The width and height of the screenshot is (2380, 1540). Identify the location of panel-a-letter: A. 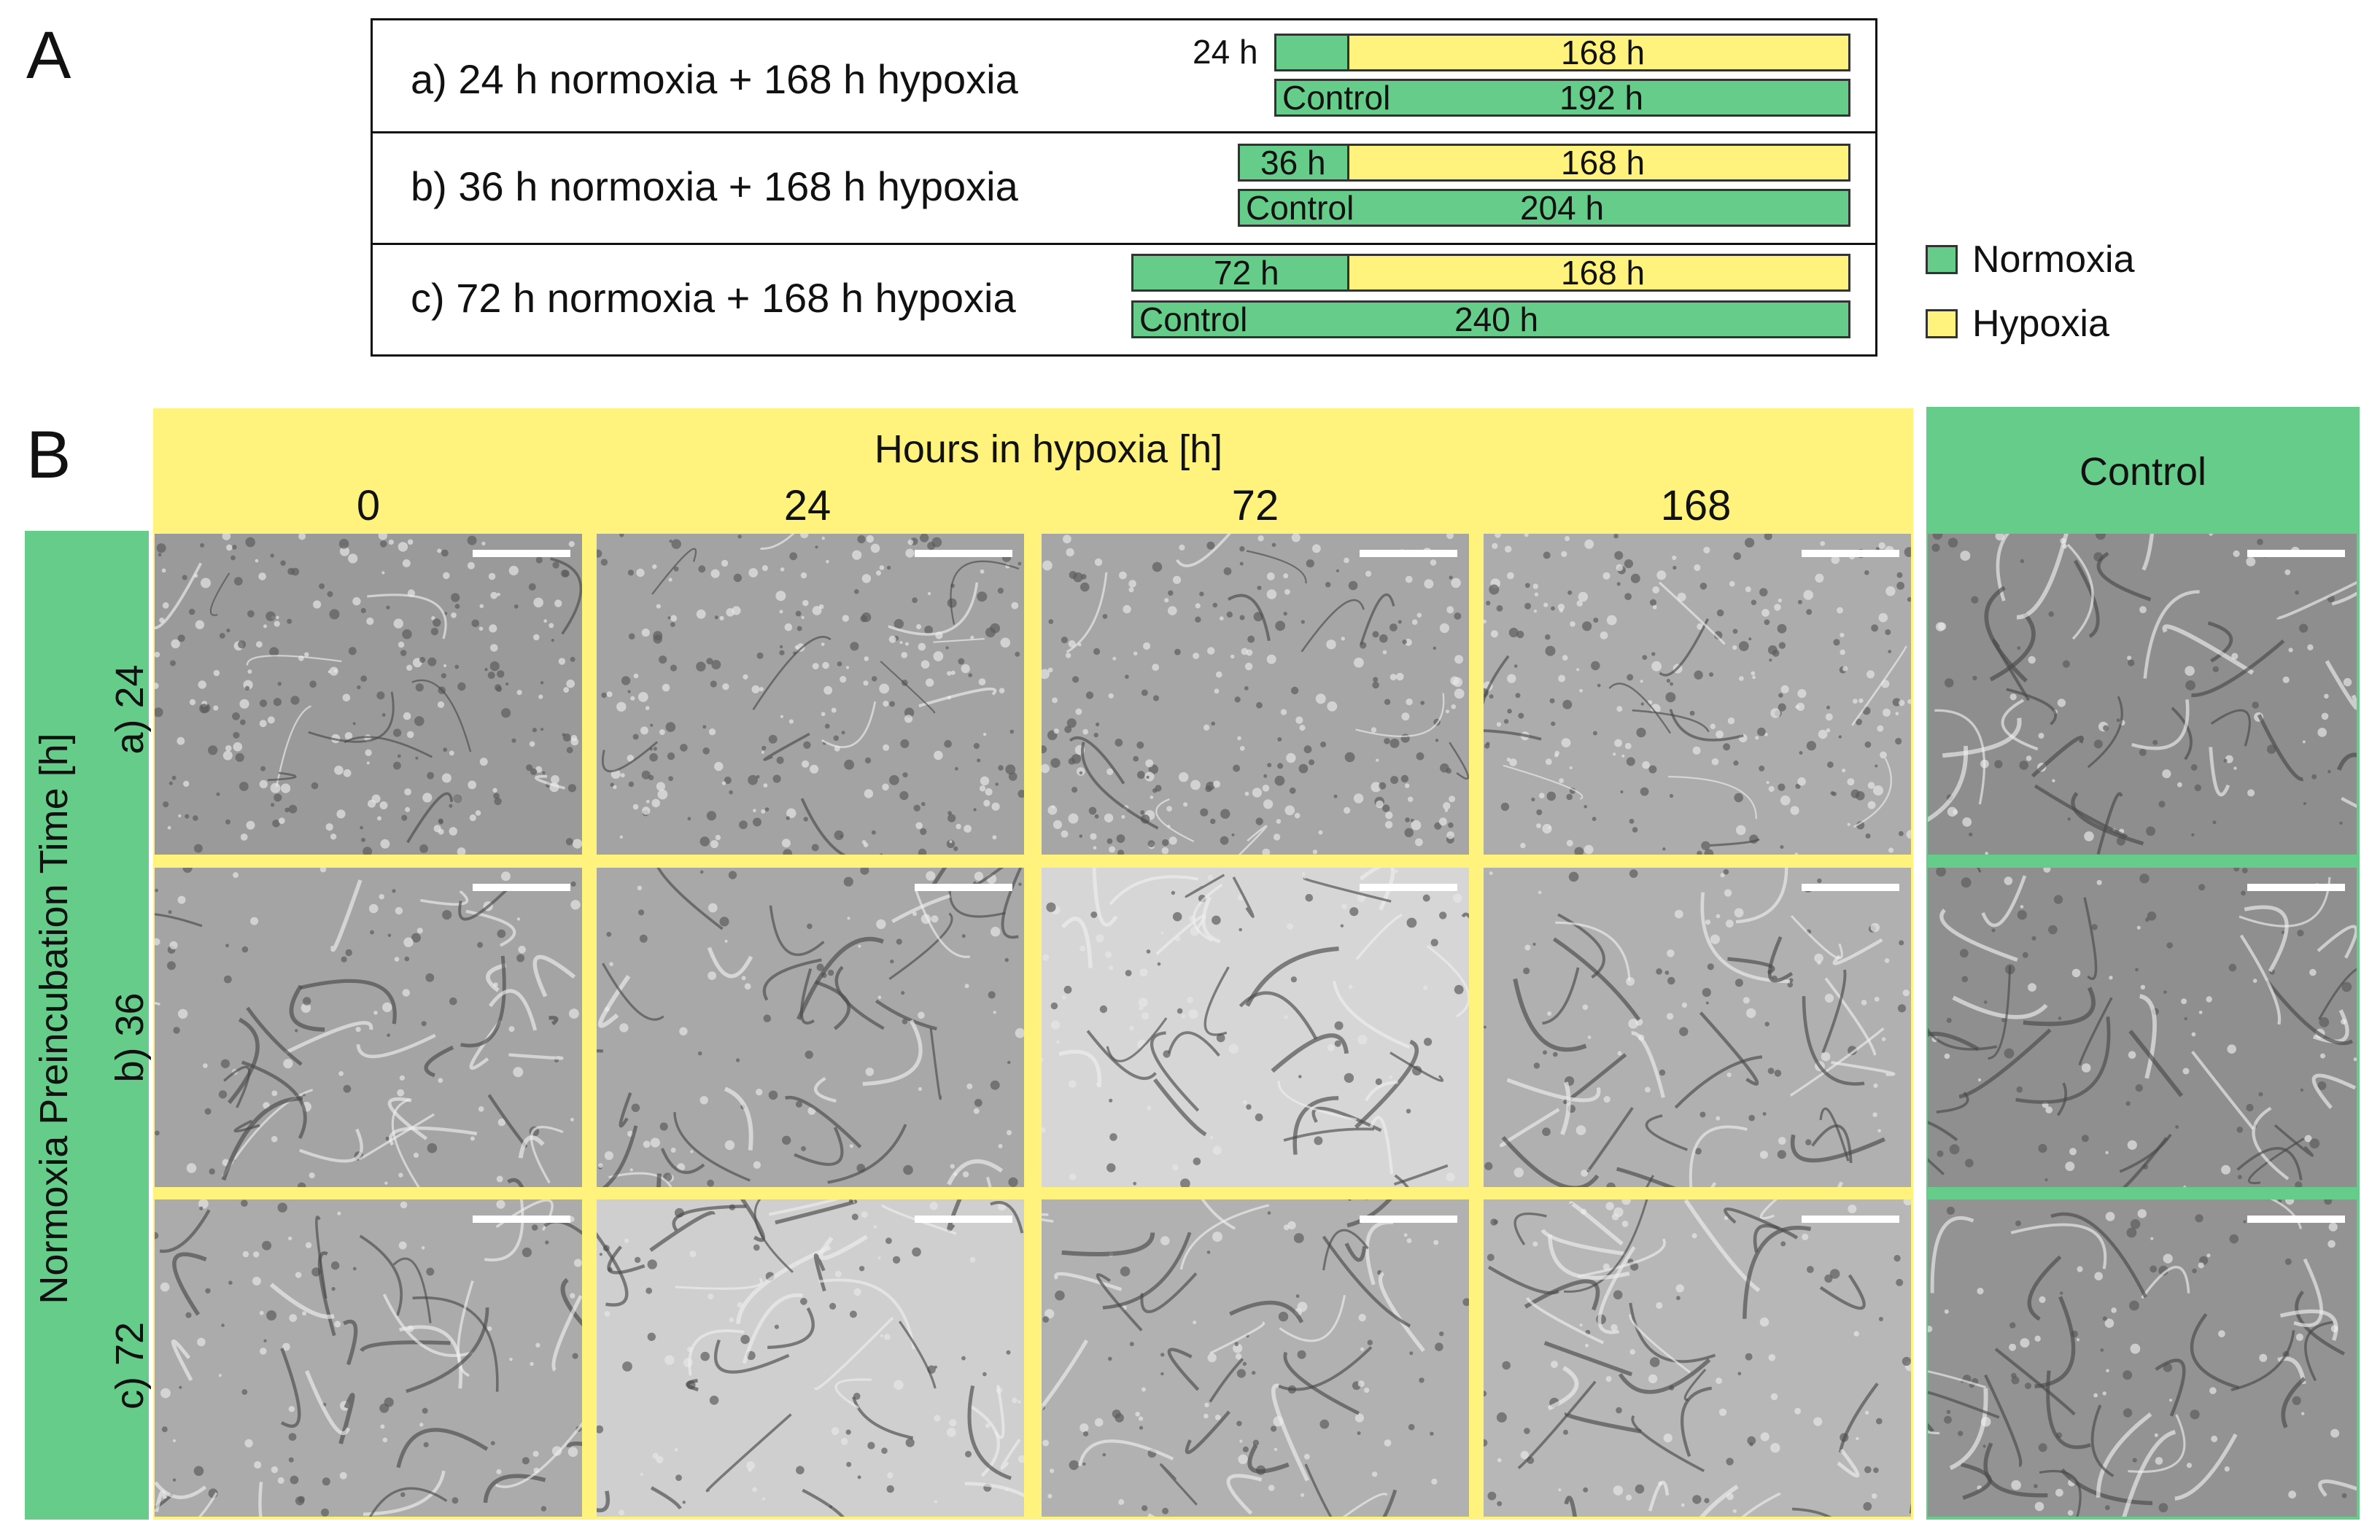
(48, 55).